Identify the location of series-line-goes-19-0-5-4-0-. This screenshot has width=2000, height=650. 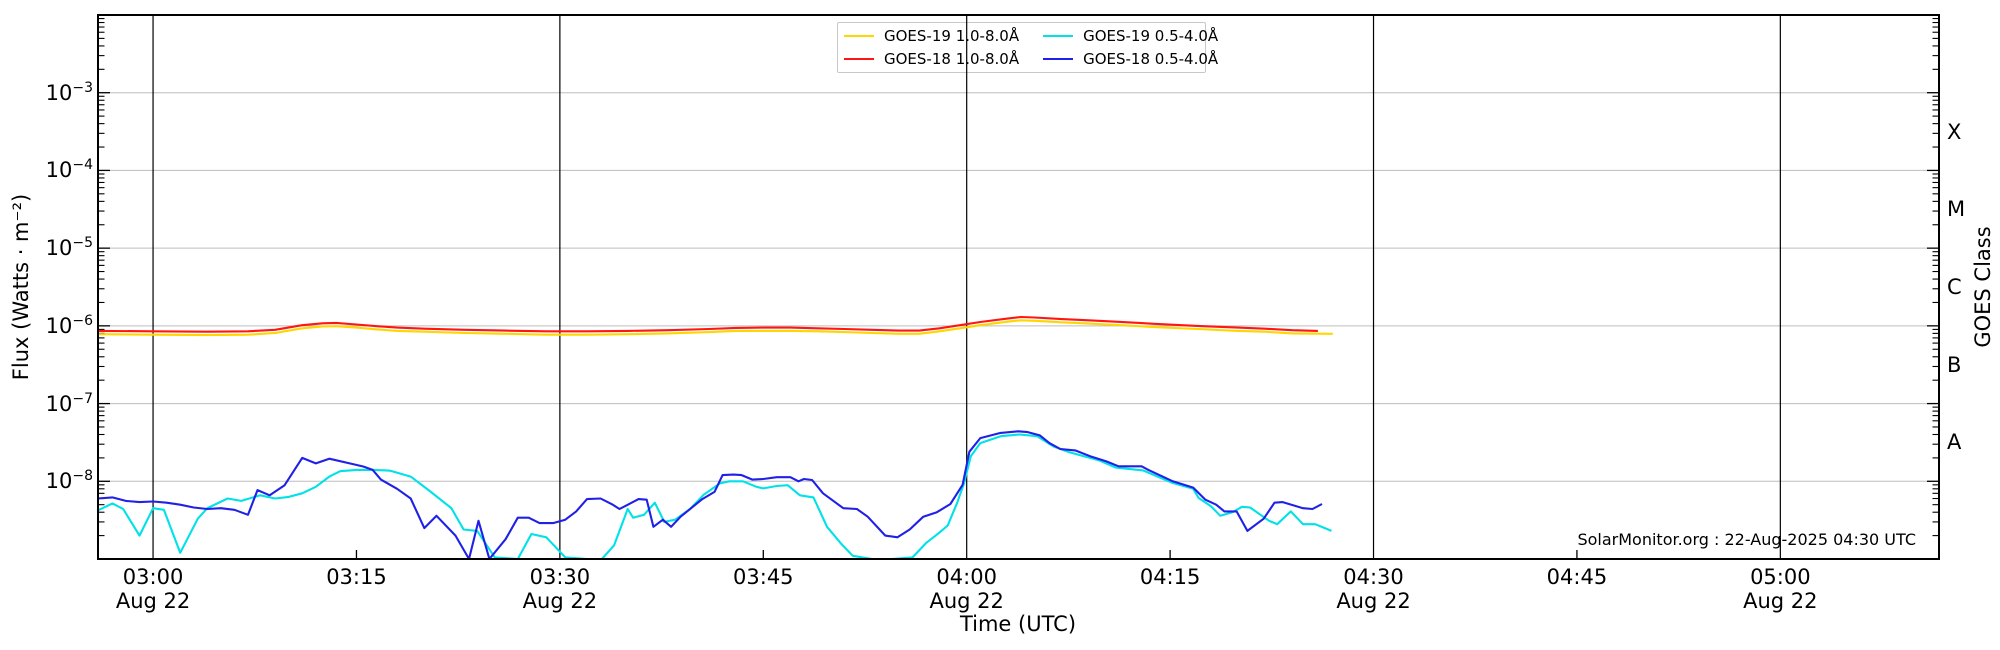
(714, 497).